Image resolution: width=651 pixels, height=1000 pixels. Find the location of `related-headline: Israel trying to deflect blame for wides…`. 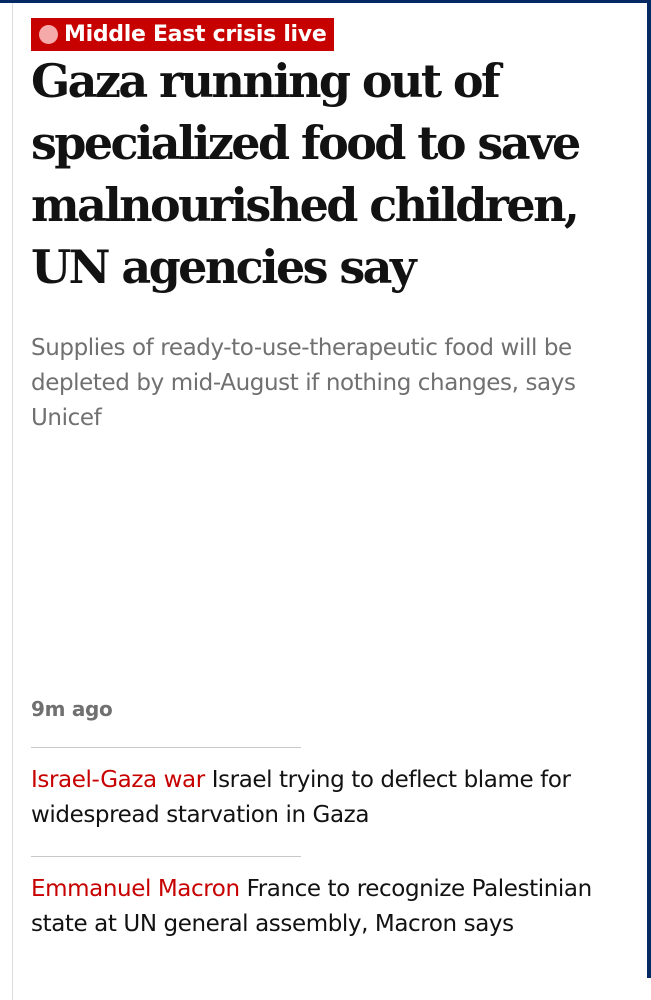

related-headline: Israel trying to deflect blame for wides… is located at coordinates (301, 797).